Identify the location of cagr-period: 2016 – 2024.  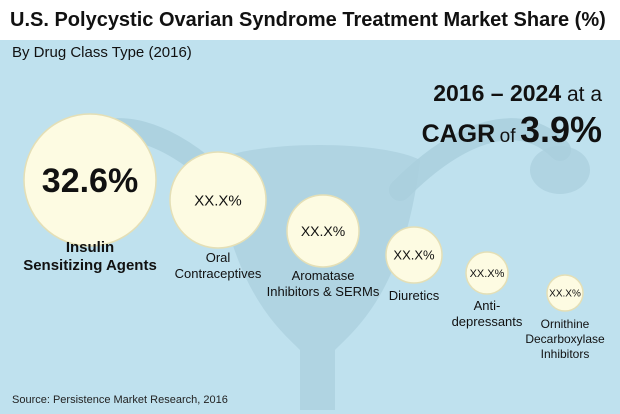
(497, 93).